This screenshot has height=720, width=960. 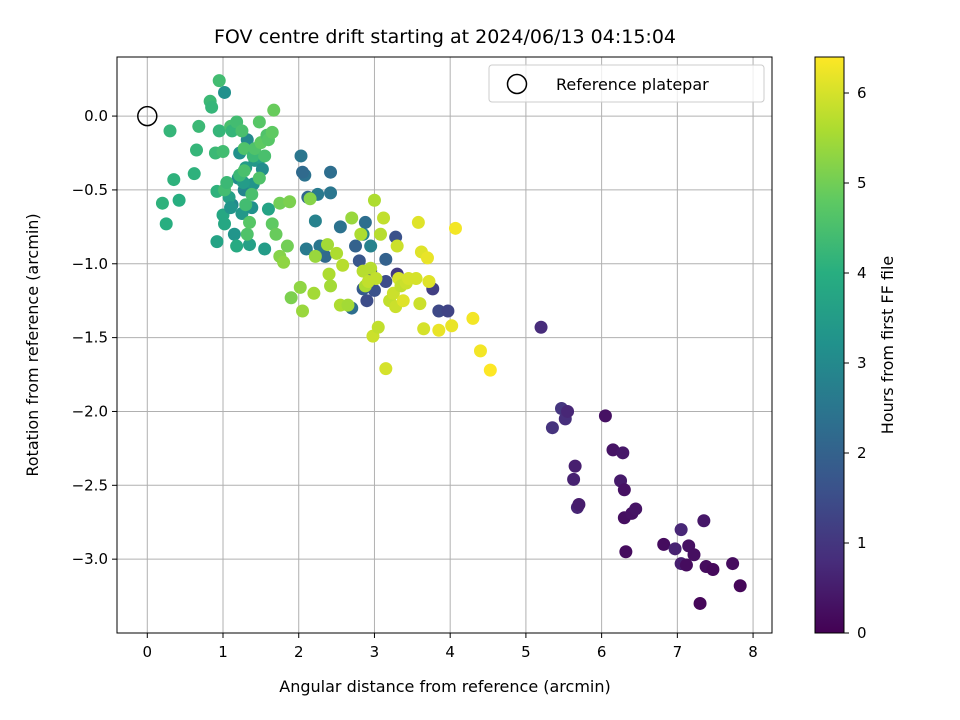 I want to click on x-axis-ticks: 0 1 2 3 4 5 6 7 8, so click(x=450, y=647).